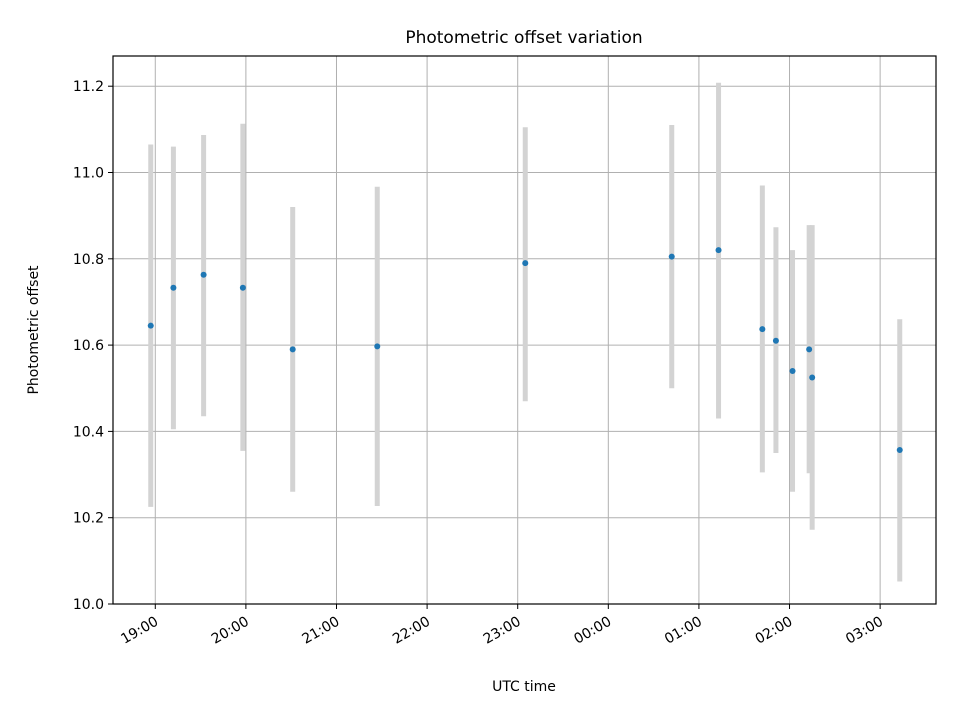  I want to click on y-tick-label: 11.2, so click(88, 87).